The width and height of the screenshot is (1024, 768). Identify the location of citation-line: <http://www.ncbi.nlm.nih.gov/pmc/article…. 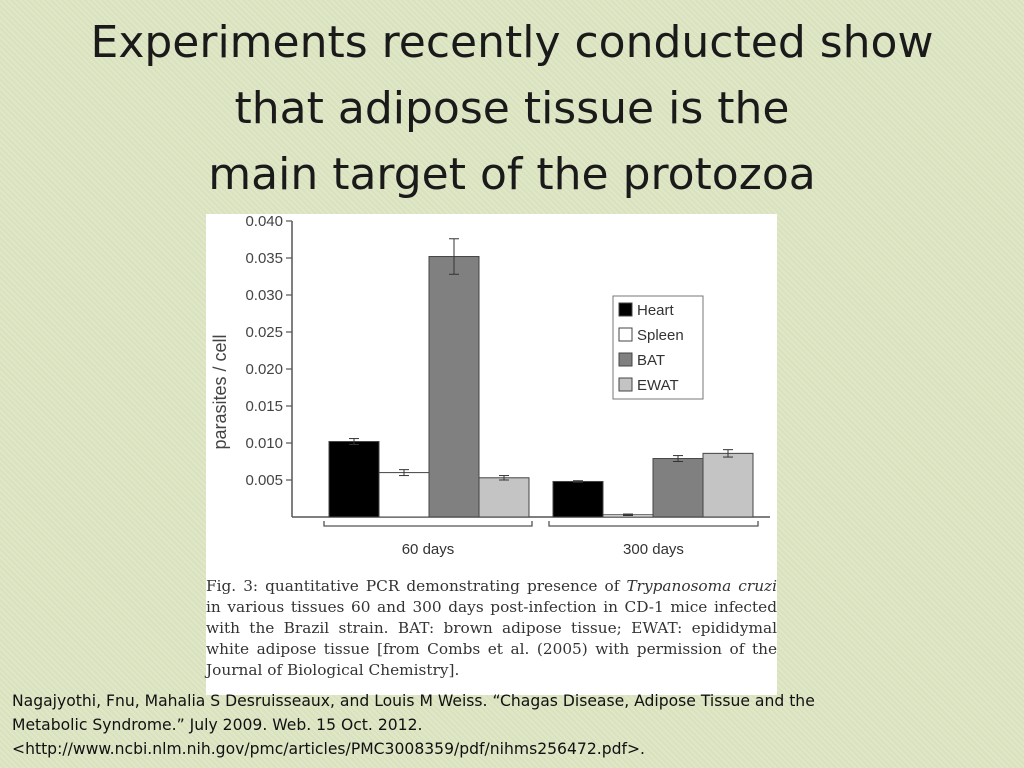
(329, 749).